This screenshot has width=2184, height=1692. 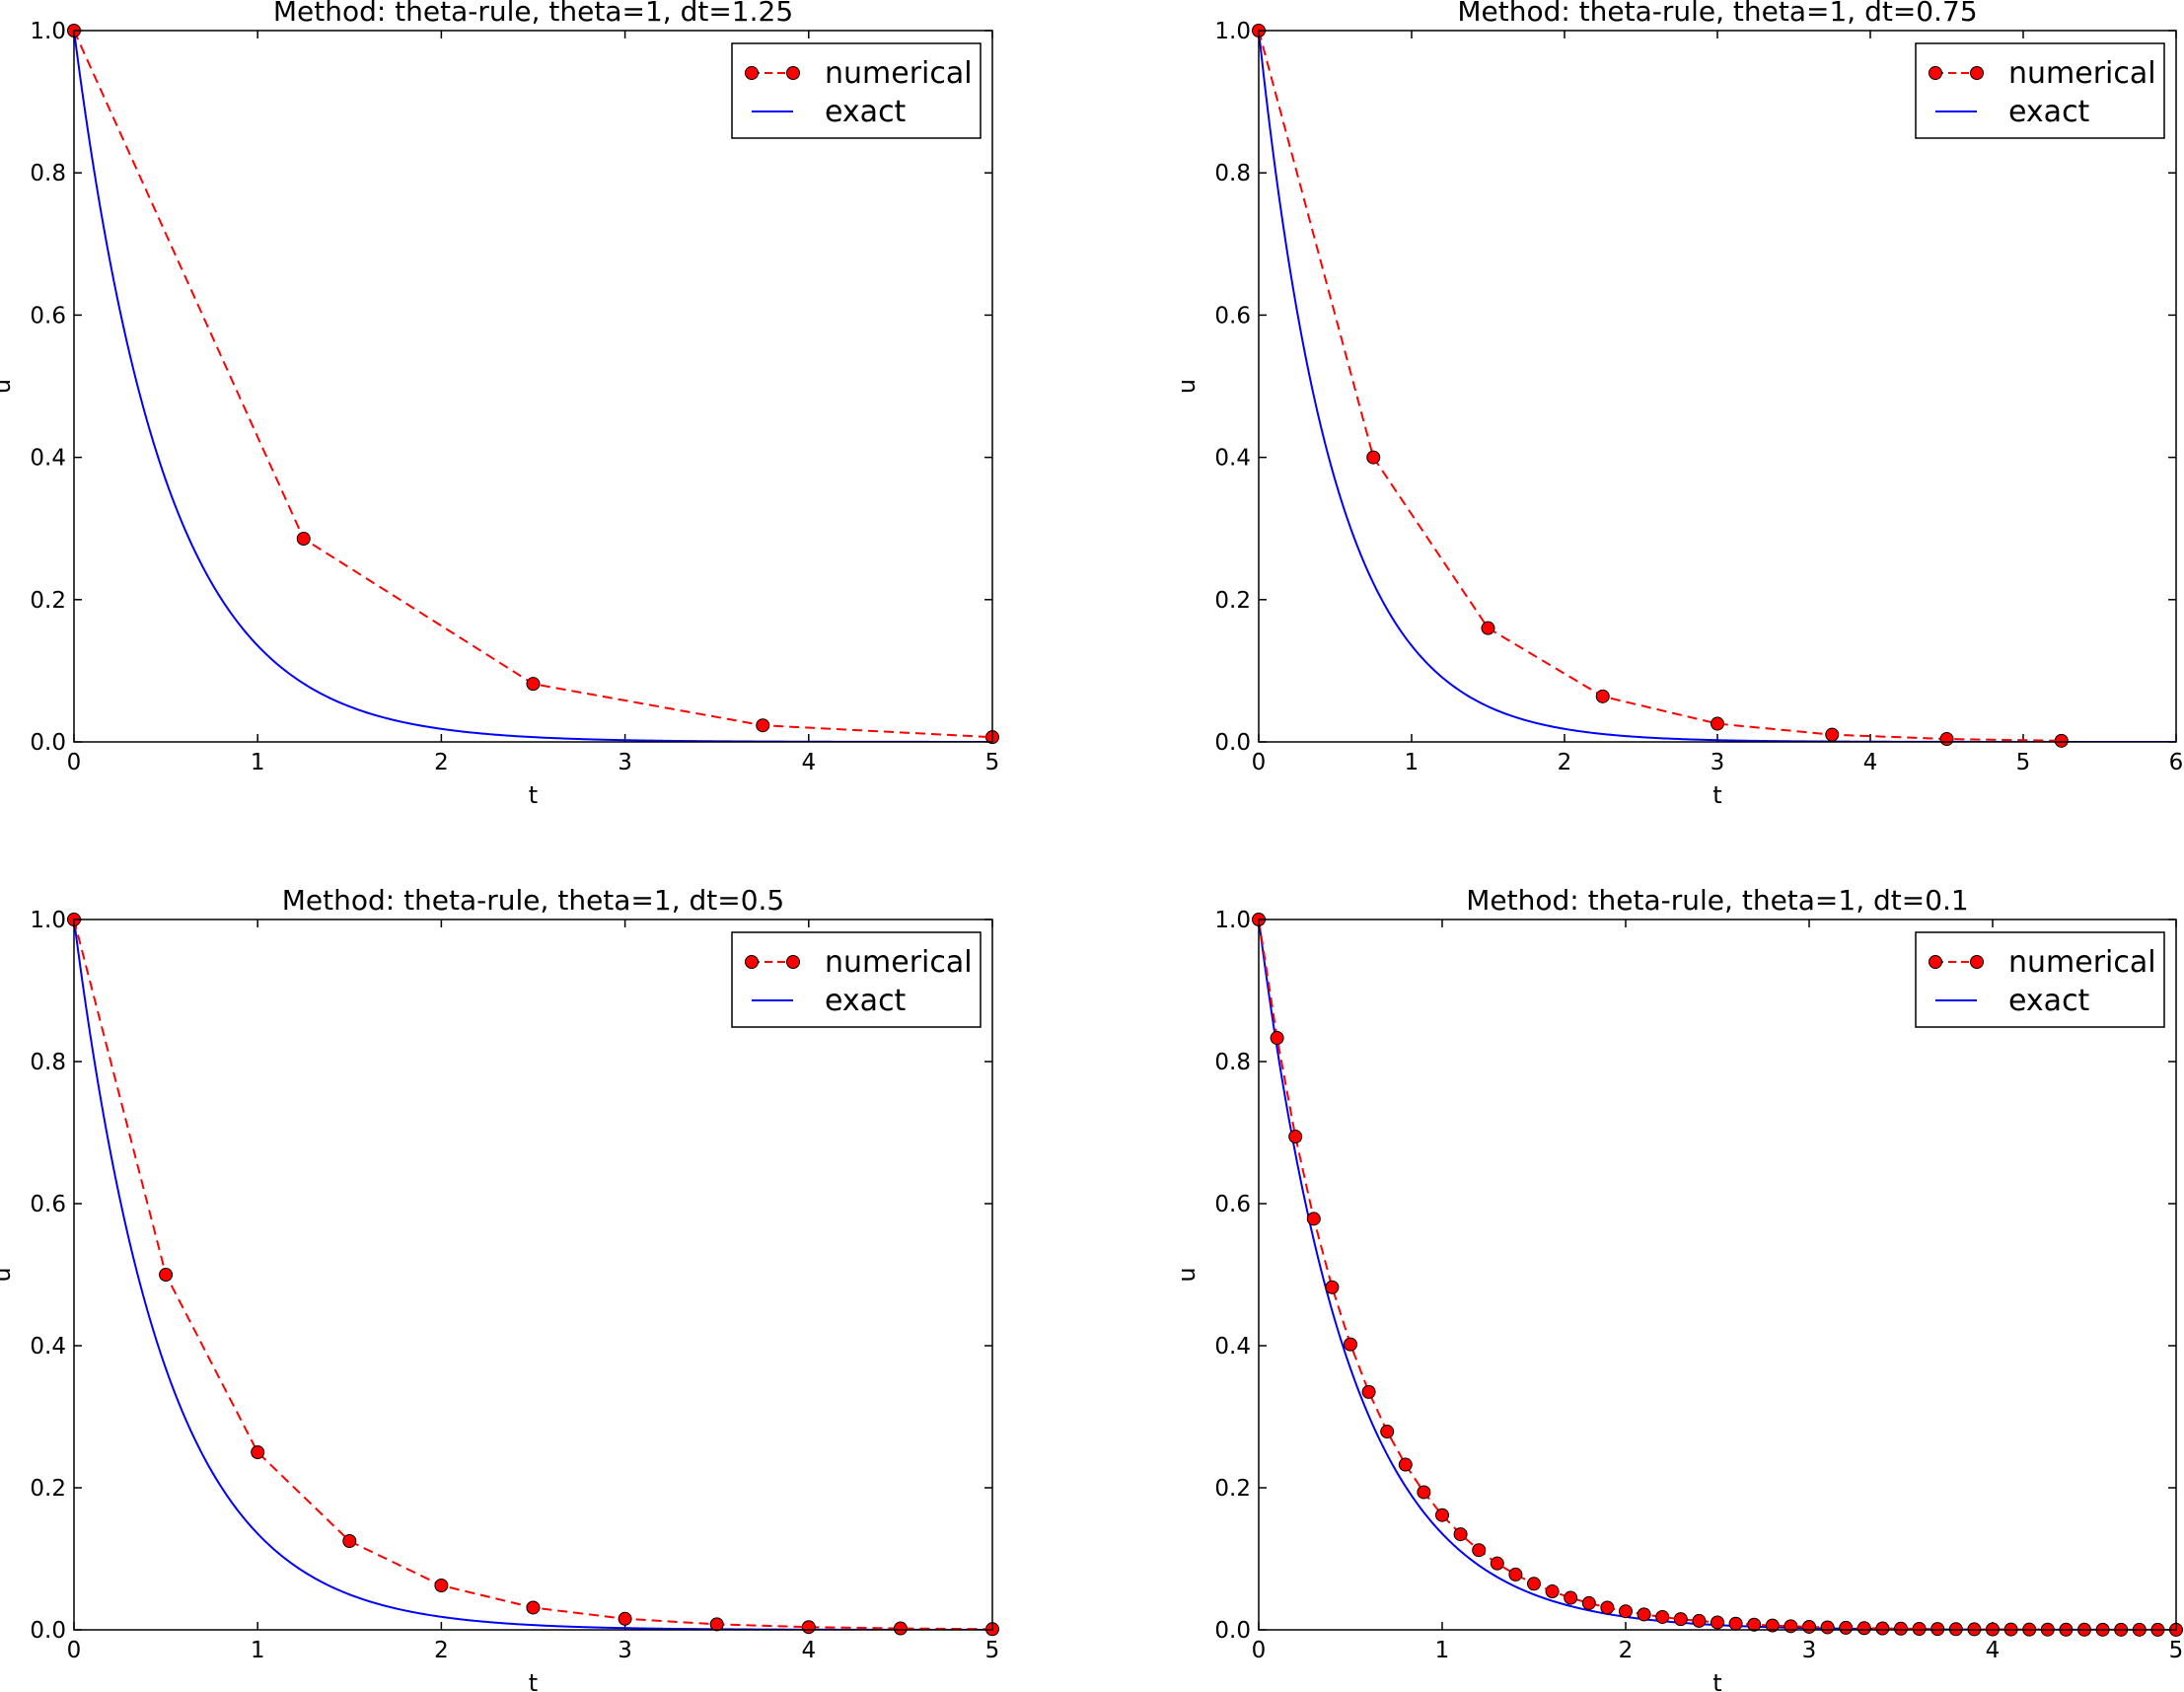 What do you see at coordinates (533, 14) in the screenshot?
I see `chart-title: Method: theta-rule, theta=1, dt=1.25` at bounding box center [533, 14].